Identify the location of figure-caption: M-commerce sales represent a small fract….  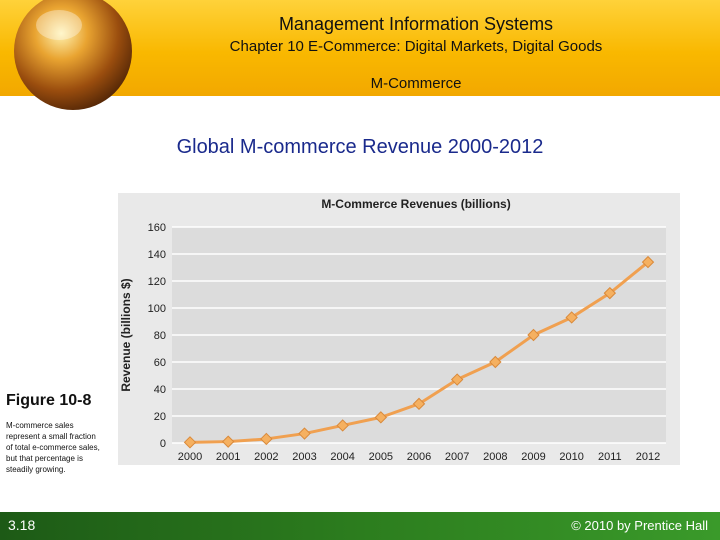
(53, 447).